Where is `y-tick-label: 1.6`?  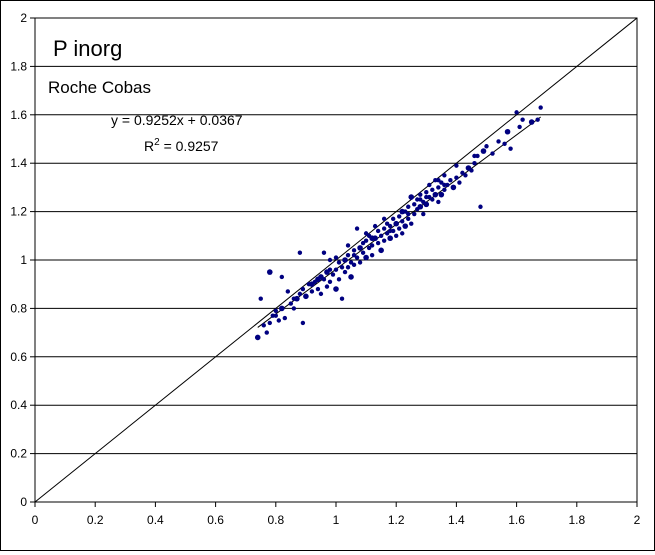 y-tick-label: 1.6 is located at coordinates (18, 115).